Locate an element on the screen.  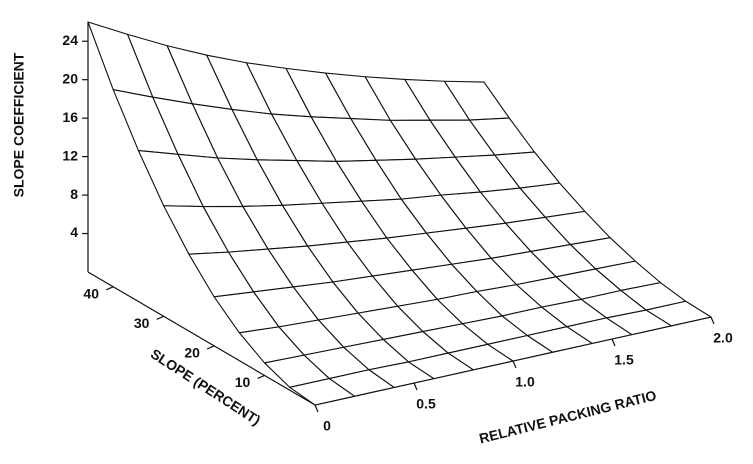
x-tick-label: 0 is located at coordinates (327, 426).